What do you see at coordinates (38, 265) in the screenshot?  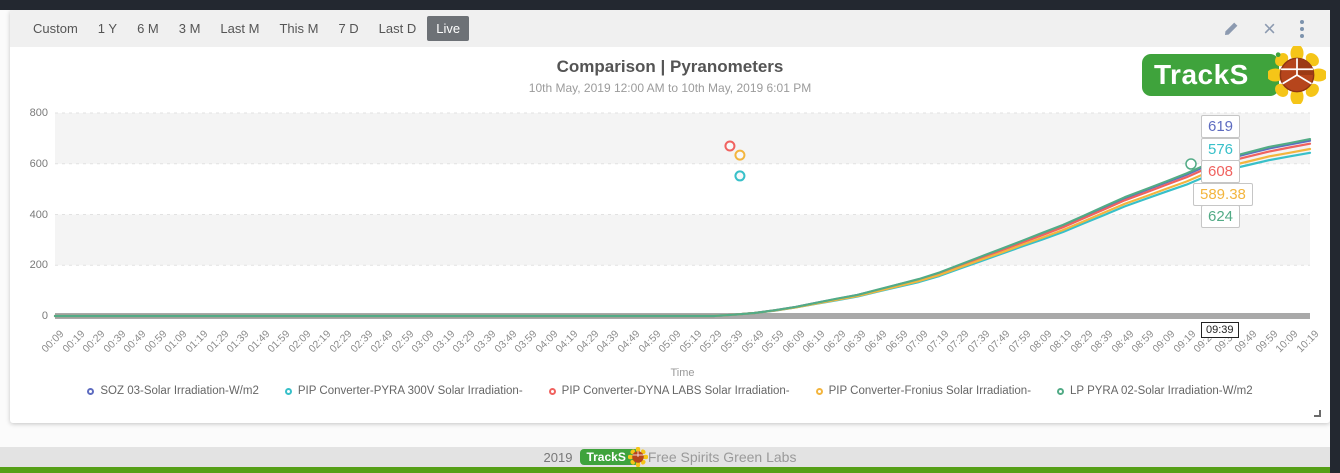 I see `y-tick-200: 200` at bounding box center [38, 265].